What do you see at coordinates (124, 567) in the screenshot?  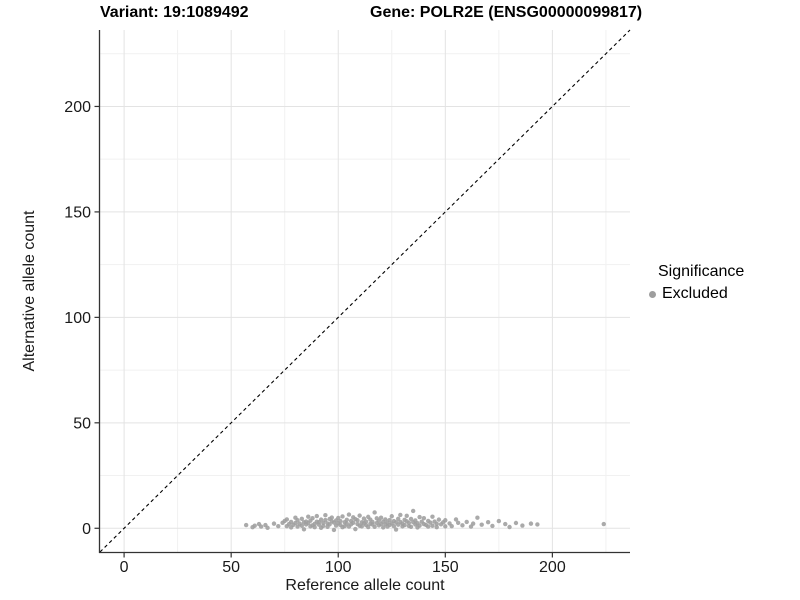 I see `x-tick-label: 0` at bounding box center [124, 567].